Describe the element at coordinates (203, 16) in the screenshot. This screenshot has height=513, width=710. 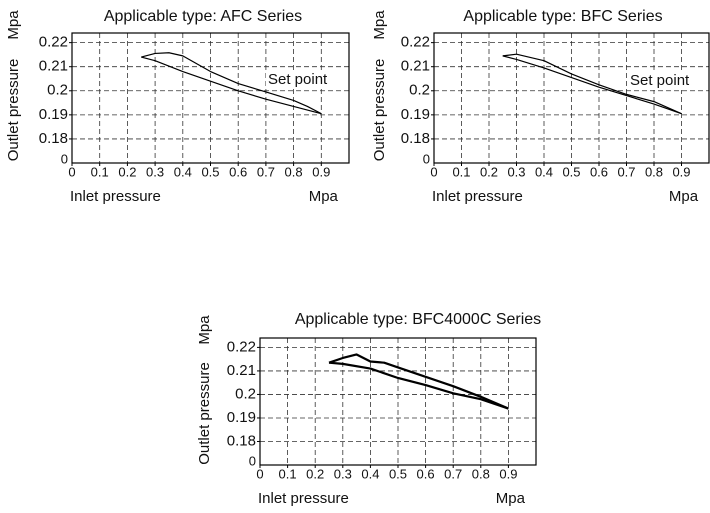
I see `chart-title: Applicable type: AFC Series` at that location.